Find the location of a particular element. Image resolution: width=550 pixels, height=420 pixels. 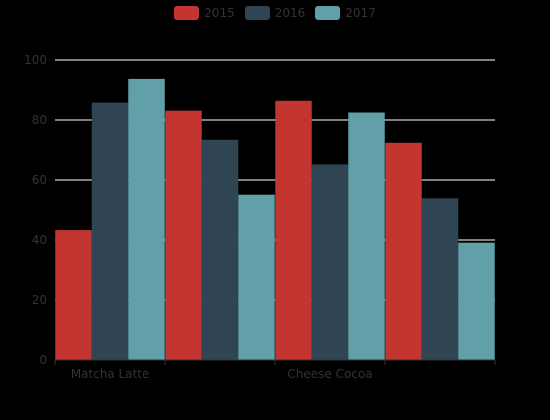

bar-2015-walnut-brownie is located at coordinates (403, 251).